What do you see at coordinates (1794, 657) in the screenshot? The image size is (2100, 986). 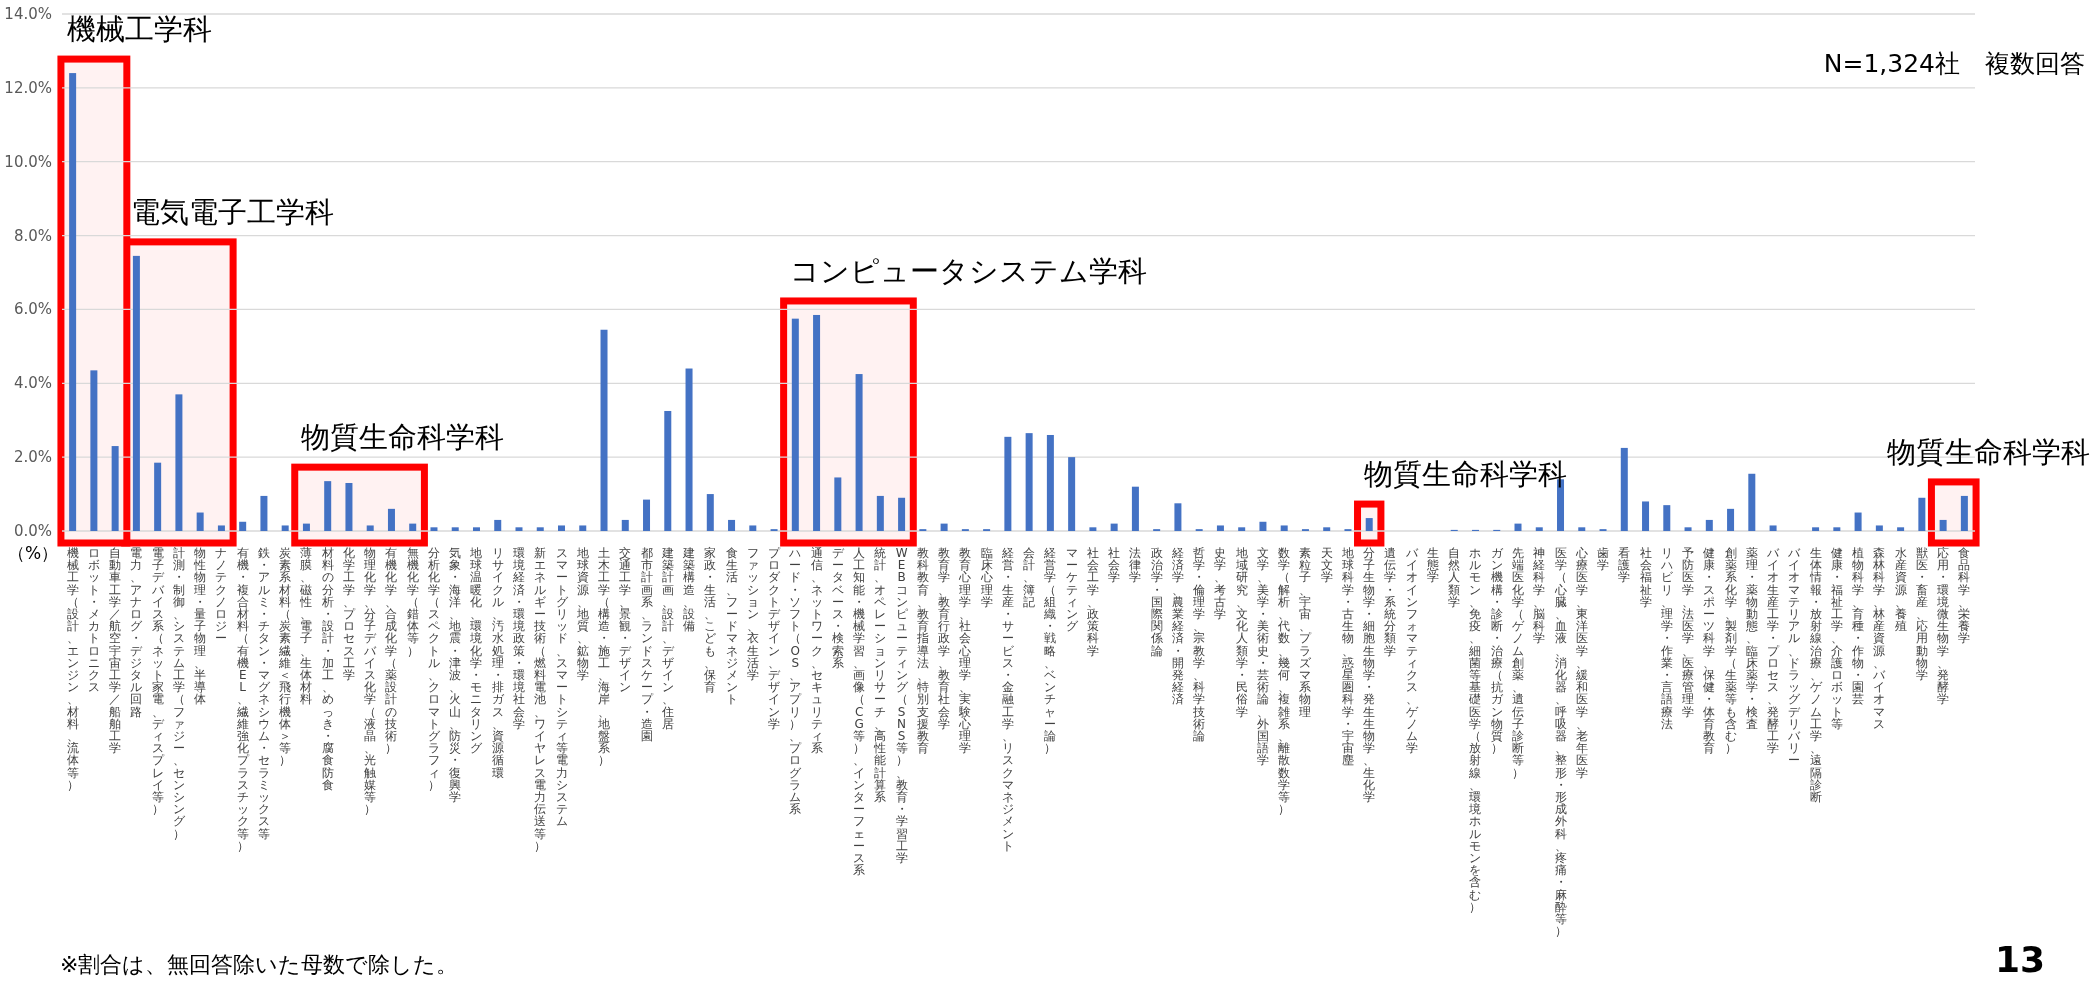 I see `category-label: バイオマテリアル、ドラッグデリバリー` at bounding box center [1794, 657].